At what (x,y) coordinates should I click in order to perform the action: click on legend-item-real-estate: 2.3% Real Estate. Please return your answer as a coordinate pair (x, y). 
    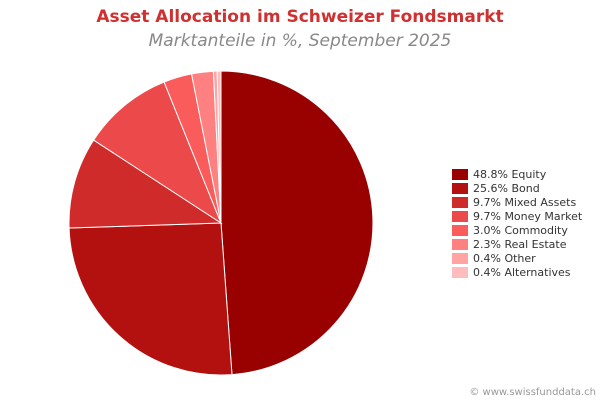
    Looking at the image, I should click on (517, 244).